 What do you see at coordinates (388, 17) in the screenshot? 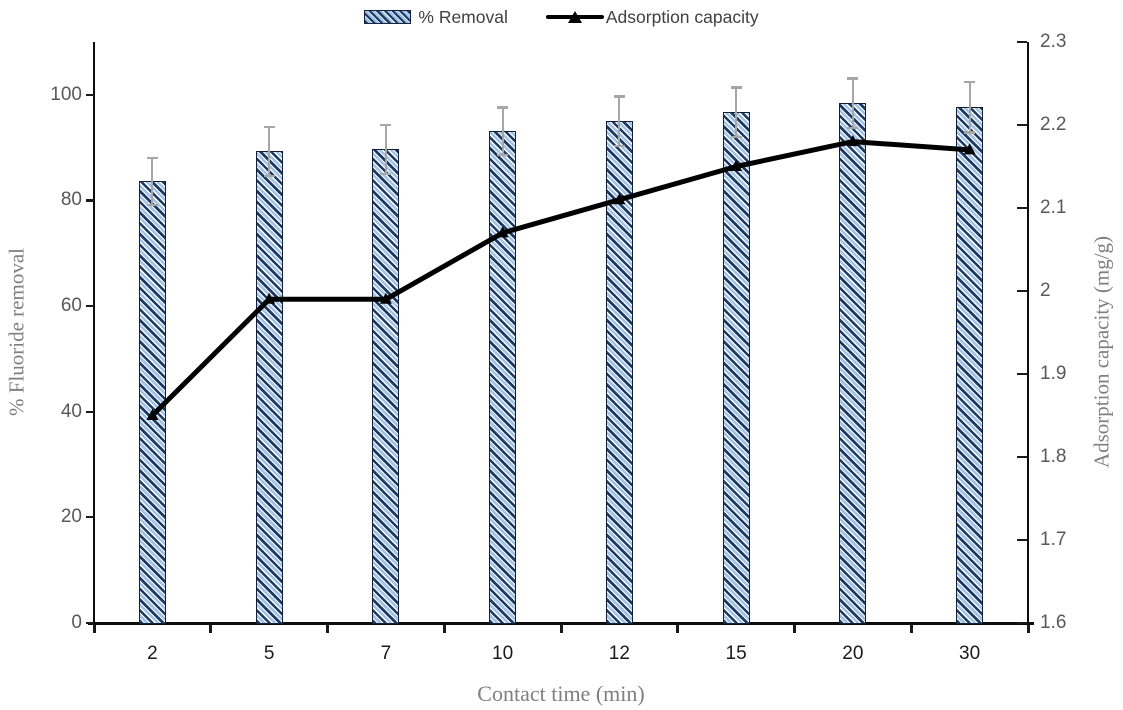
I see `legend-removal-hatch-swatch-icon` at bounding box center [388, 17].